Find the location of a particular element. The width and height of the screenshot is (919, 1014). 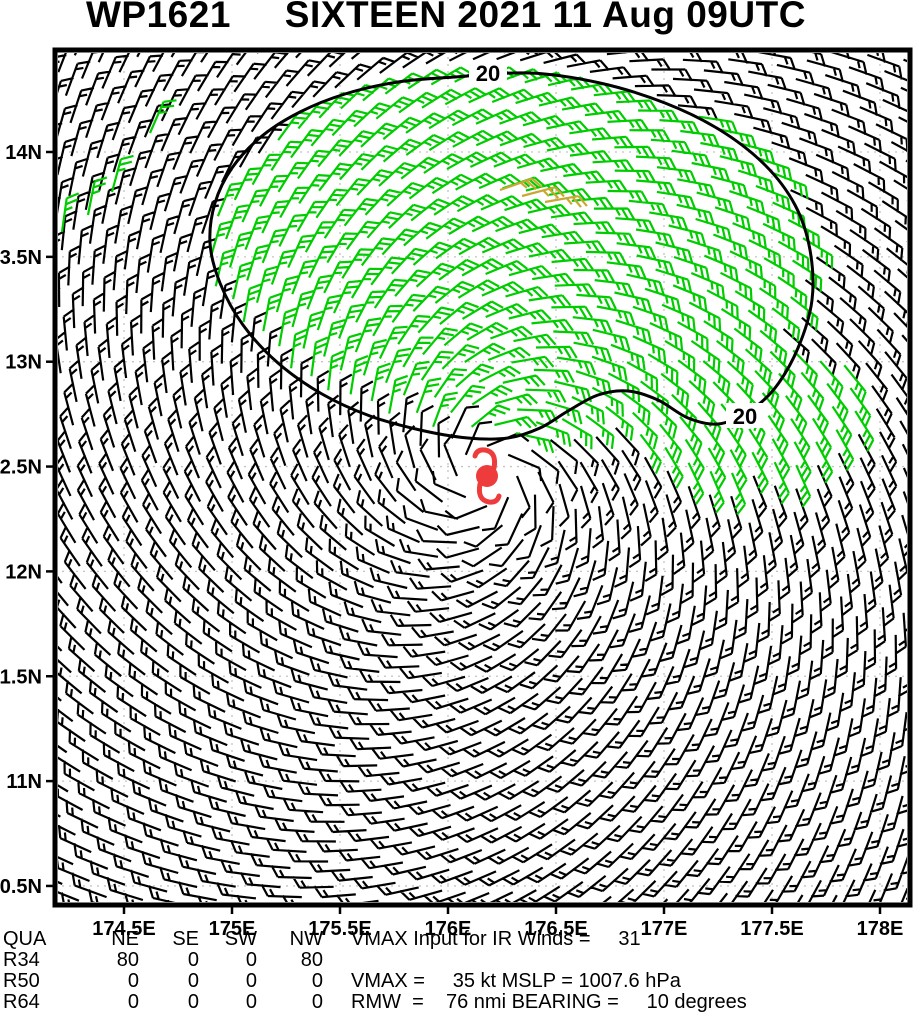

lat-tick-label: 13.5N is located at coordinates (21, 258).